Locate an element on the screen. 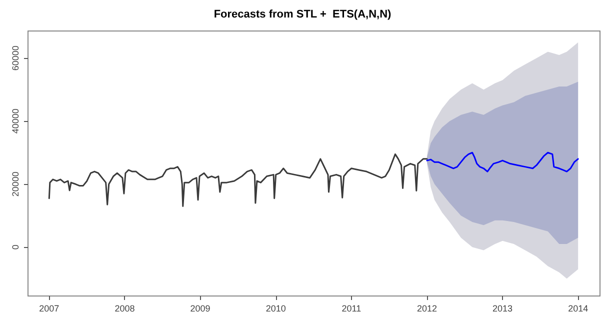  x-tick-label: 2010 is located at coordinates (276, 309).